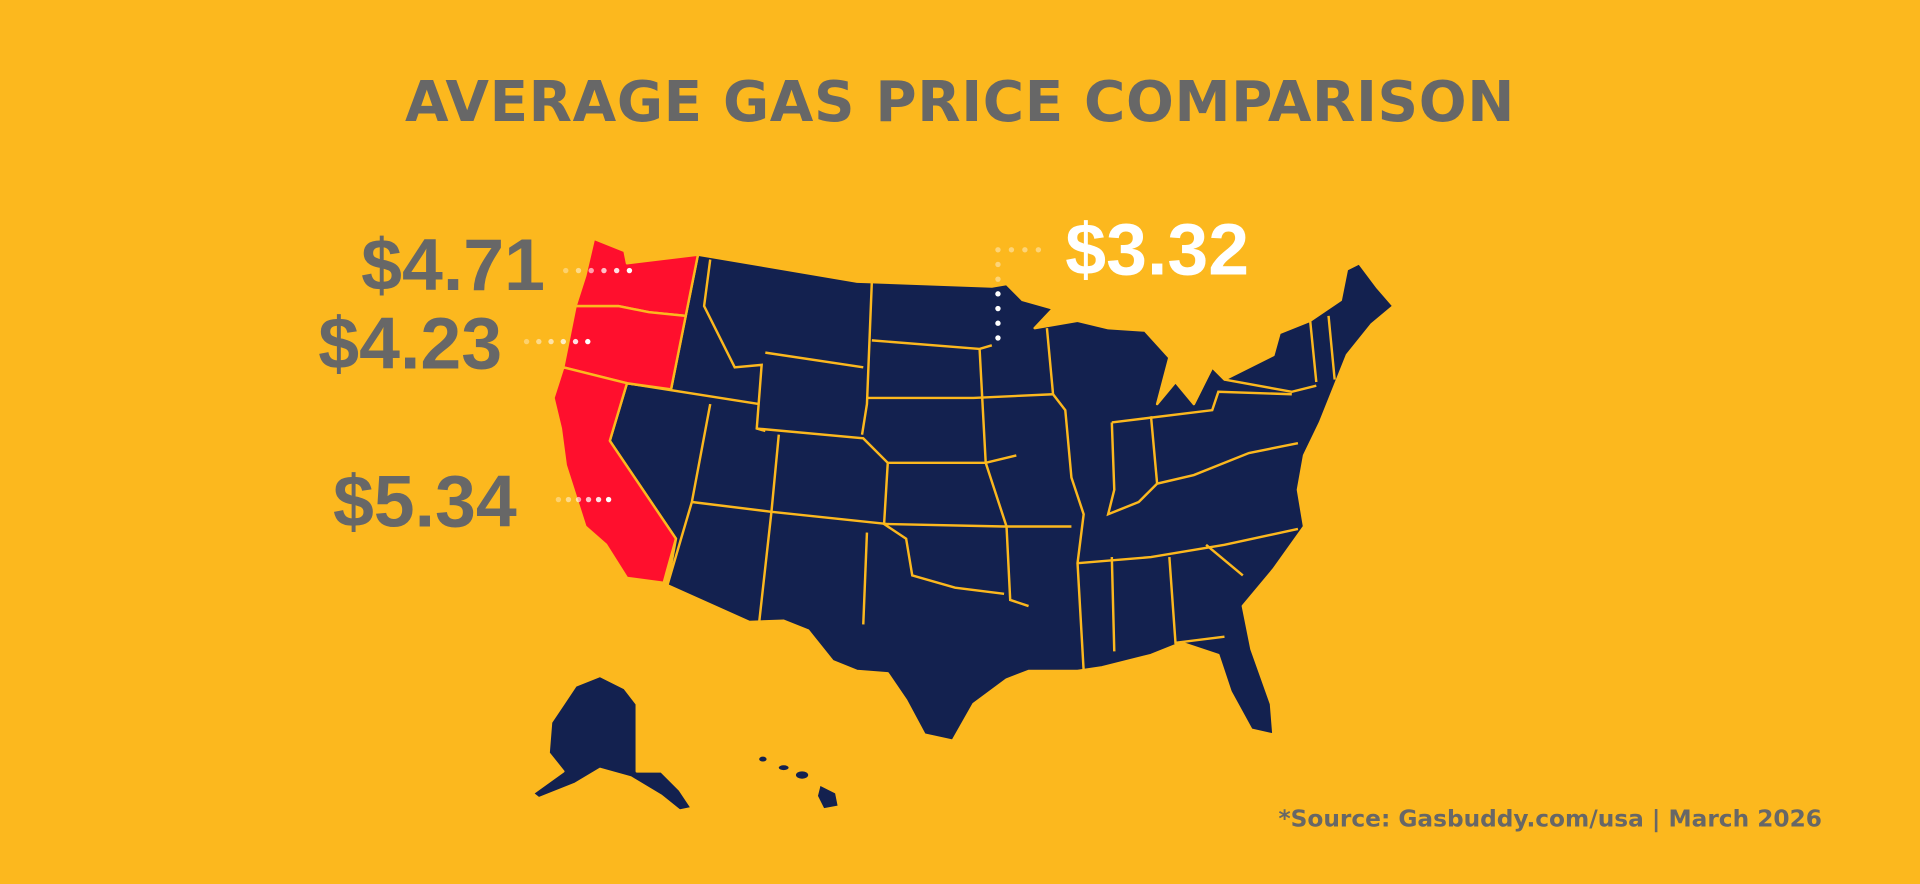 Image resolution: width=1920 pixels, height=884 pixels. What do you see at coordinates (612, 743) in the screenshot?
I see `state-alaska` at bounding box center [612, 743].